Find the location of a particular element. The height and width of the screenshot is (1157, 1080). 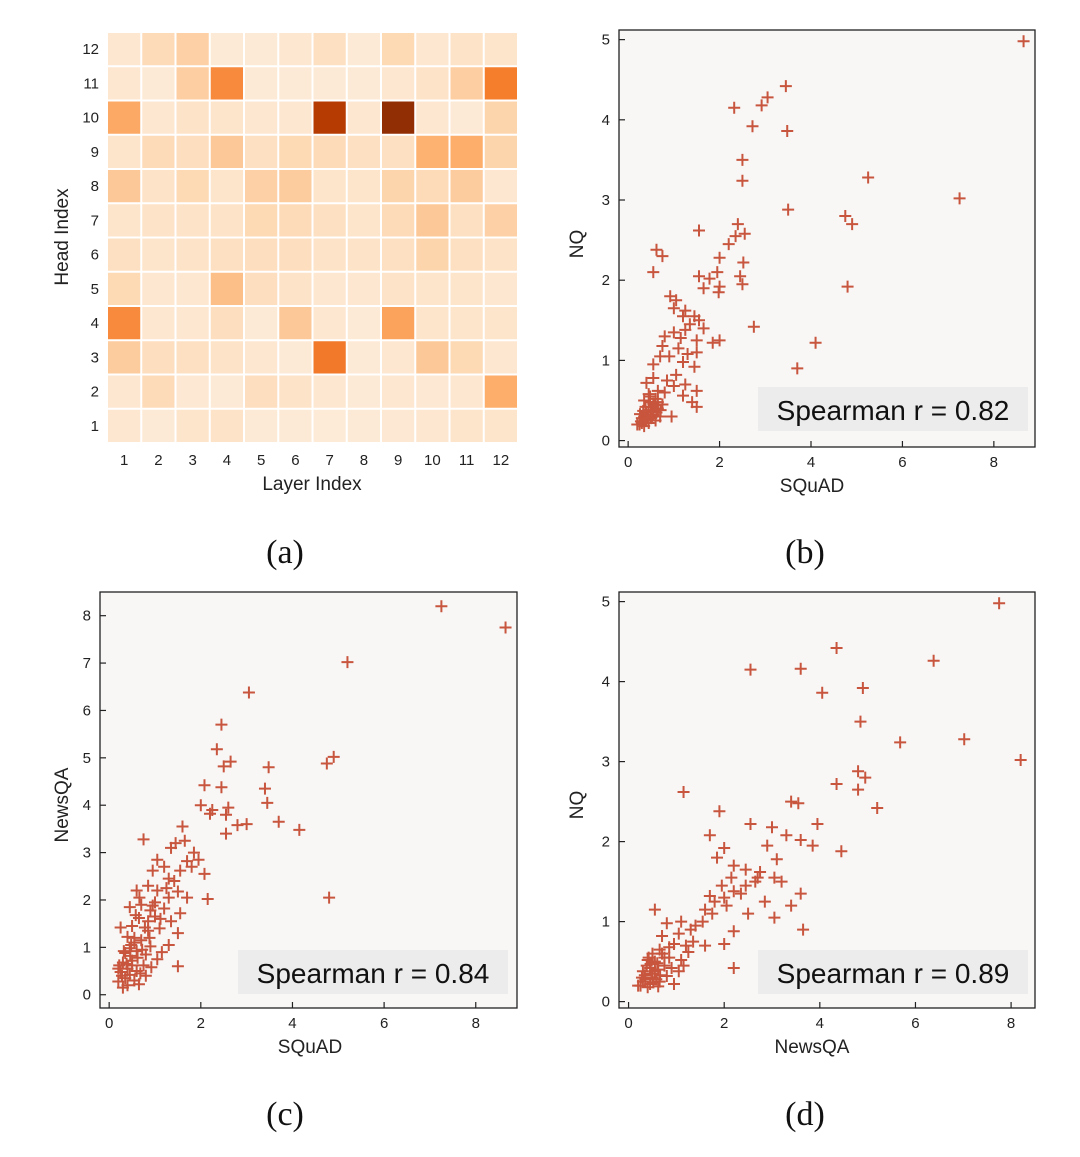

spearman-annotation: Spearman r = 0.82 is located at coordinates (893, 410).